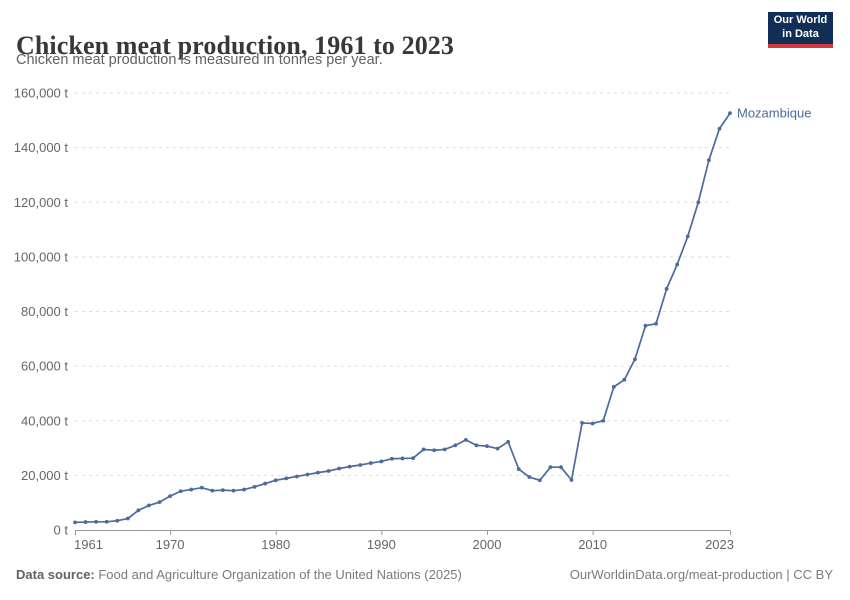 Image resolution: width=850 pixels, height=600 pixels. I want to click on y-axis-tick-label: 0 t, so click(61, 530).